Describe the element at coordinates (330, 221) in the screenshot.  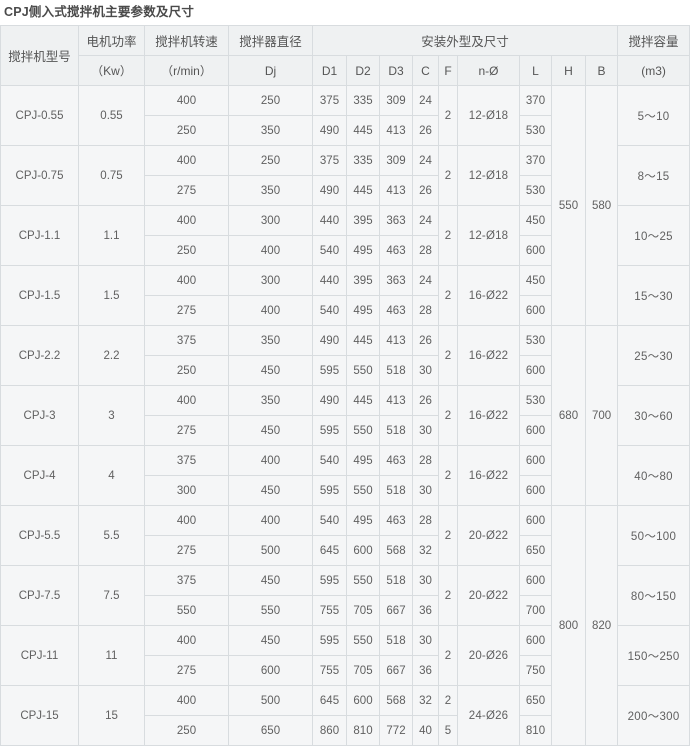
I see `cell-d1: 440` at that location.